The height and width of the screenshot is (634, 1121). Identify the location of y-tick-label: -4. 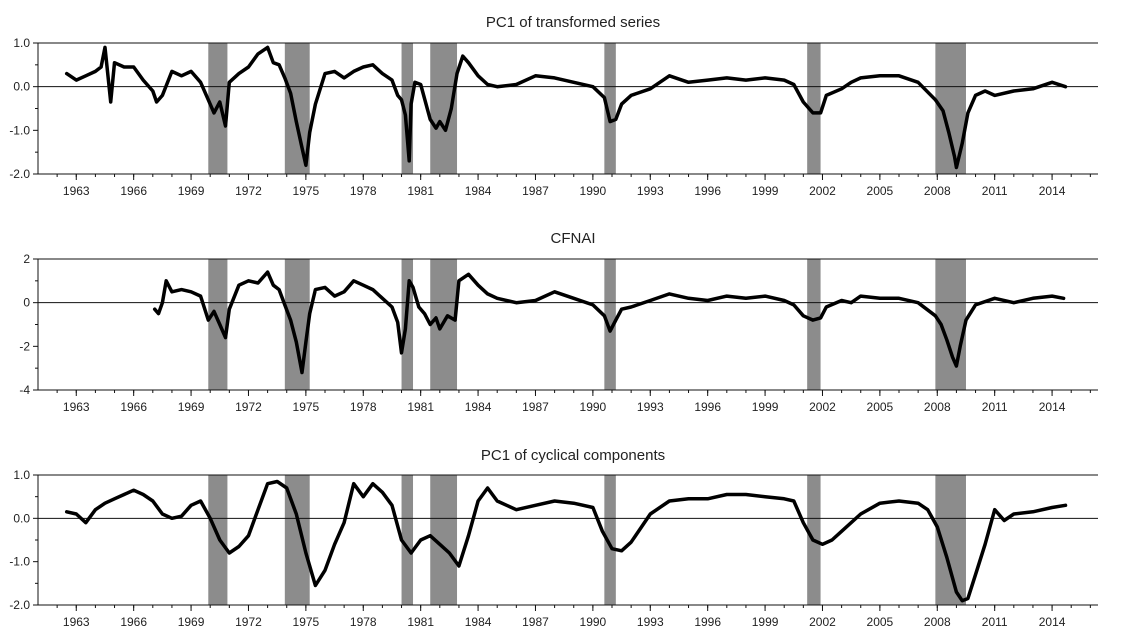
(24, 390).